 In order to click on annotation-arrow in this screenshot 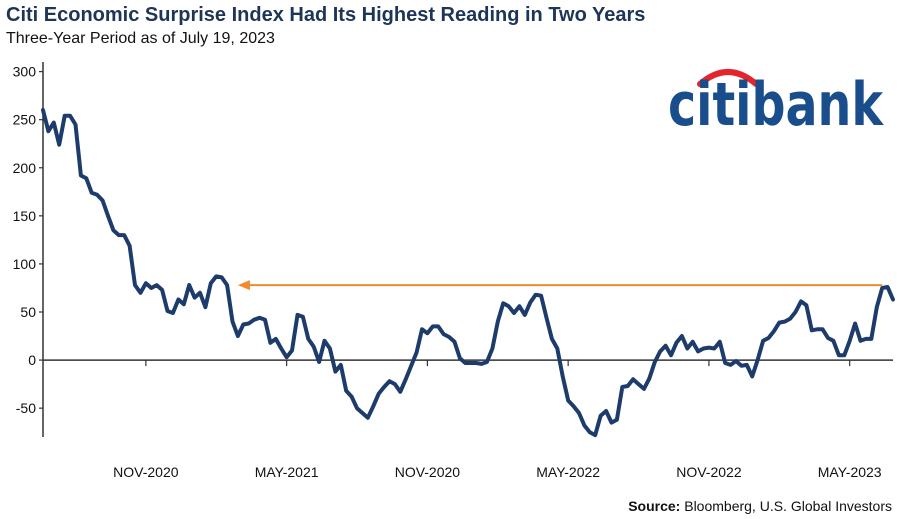, I will do `click(560, 285)`.